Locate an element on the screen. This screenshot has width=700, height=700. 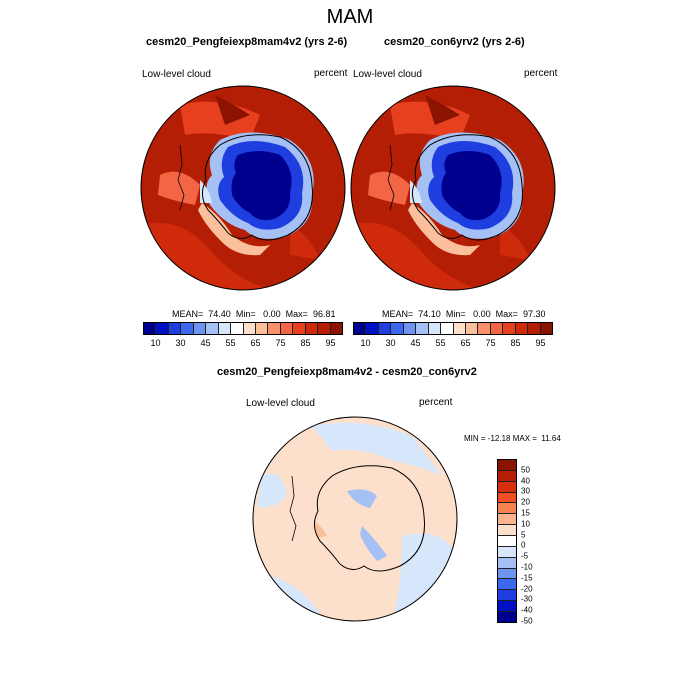
colorbar-tick-label: 50 is located at coordinates (525, 470).